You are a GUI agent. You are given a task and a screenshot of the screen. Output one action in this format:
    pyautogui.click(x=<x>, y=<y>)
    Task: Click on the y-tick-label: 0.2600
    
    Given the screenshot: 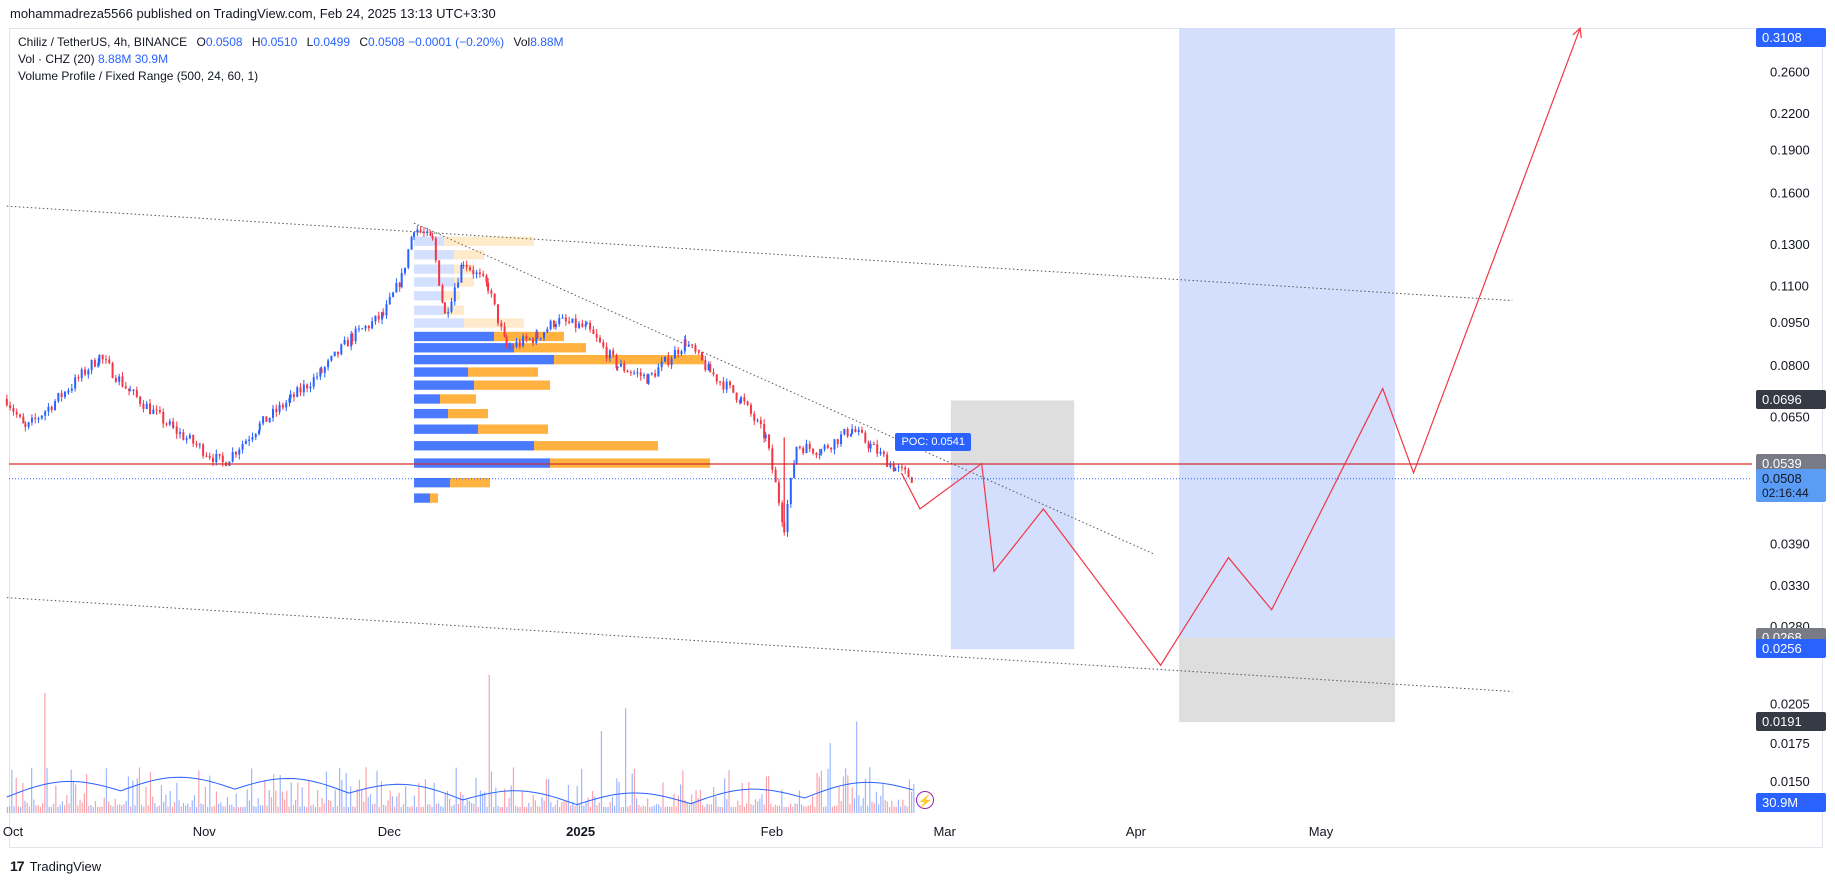 What is the action you would take?
    pyautogui.click(x=1790, y=72)
    